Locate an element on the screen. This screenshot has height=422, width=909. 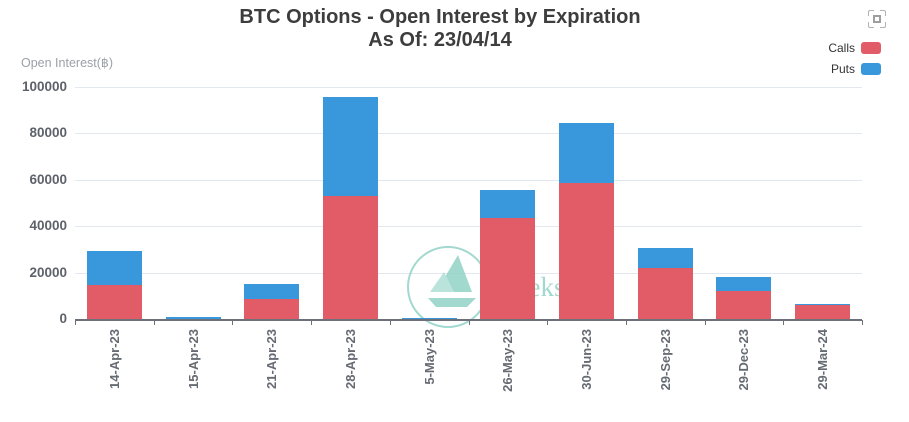
x-axis-cell: 30-Jun-23 is located at coordinates (586, 360).